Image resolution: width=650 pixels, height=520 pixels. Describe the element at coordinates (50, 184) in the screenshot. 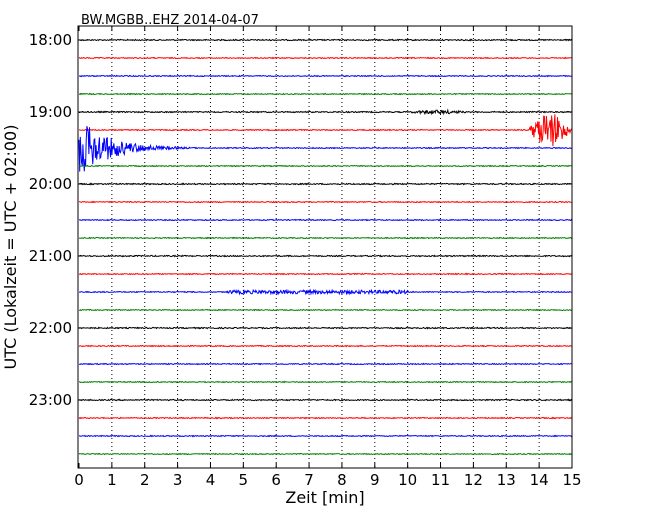

I see `y-tick-label: 20:00` at that location.